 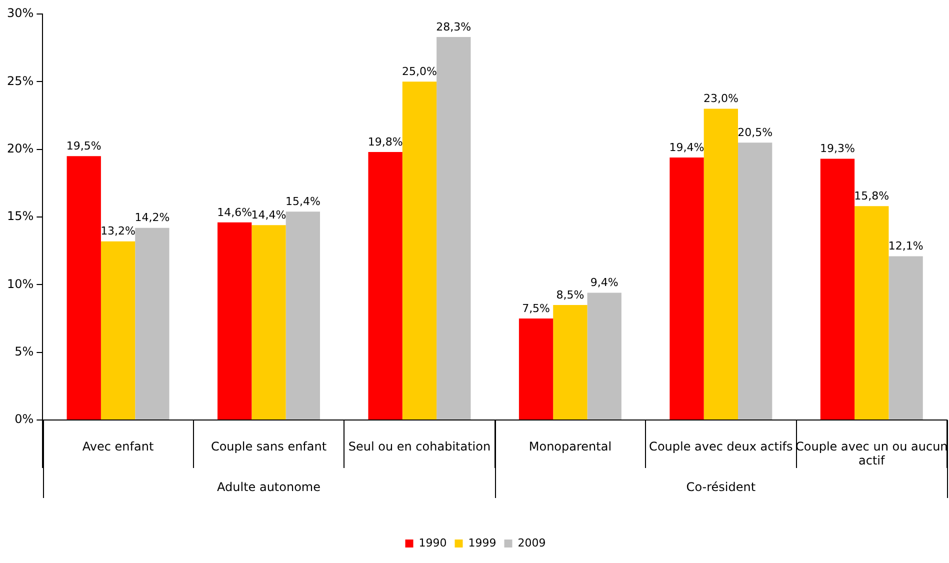 What do you see at coordinates (872, 453) in the screenshot?
I see `x-tick-label: Couple avec un ou aucun actif` at bounding box center [872, 453].